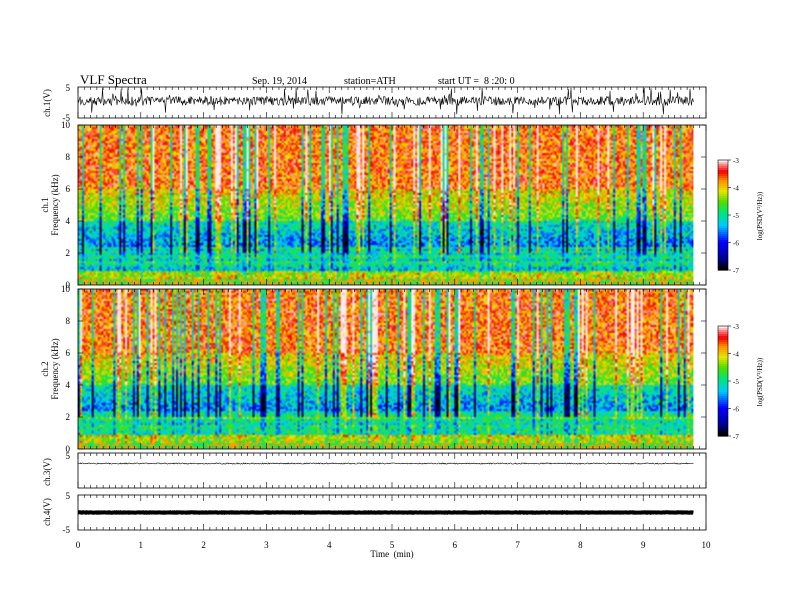  Describe the element at coordinates (78, 545) in the screenshot. I see `xtick-label: 0` at that location.